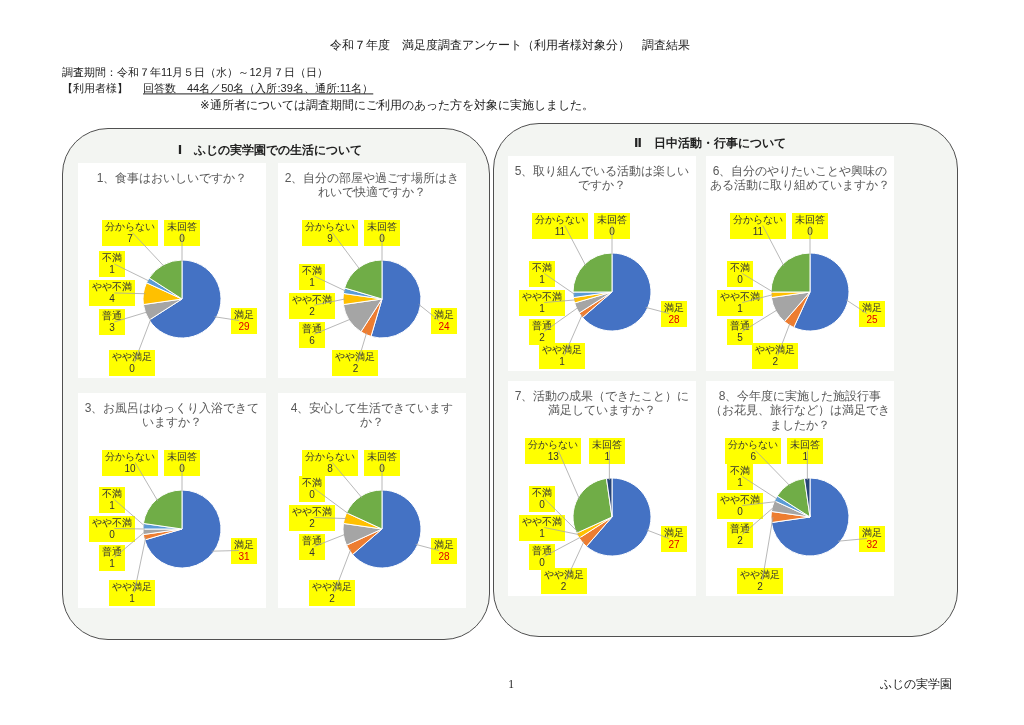  Describe the element at coordinates (397, 106) in the screenshot. I see `text: ※通所者については調査期間にご利用のあった方を対象に実施しました。` at that location.